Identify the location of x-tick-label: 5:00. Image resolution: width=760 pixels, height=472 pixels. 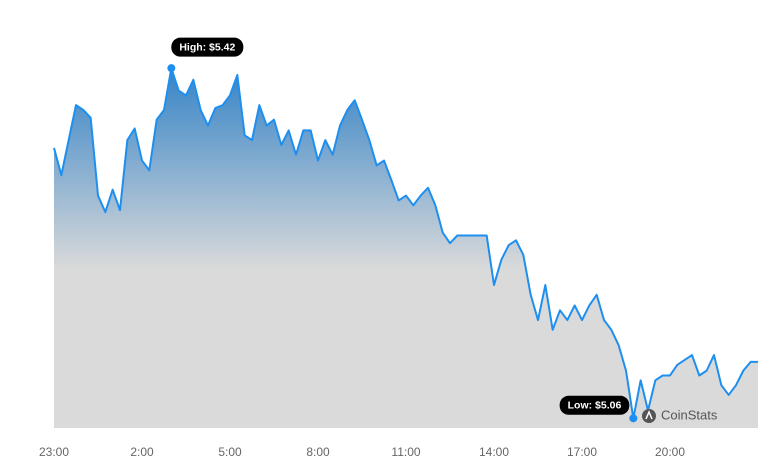
(230, 452).